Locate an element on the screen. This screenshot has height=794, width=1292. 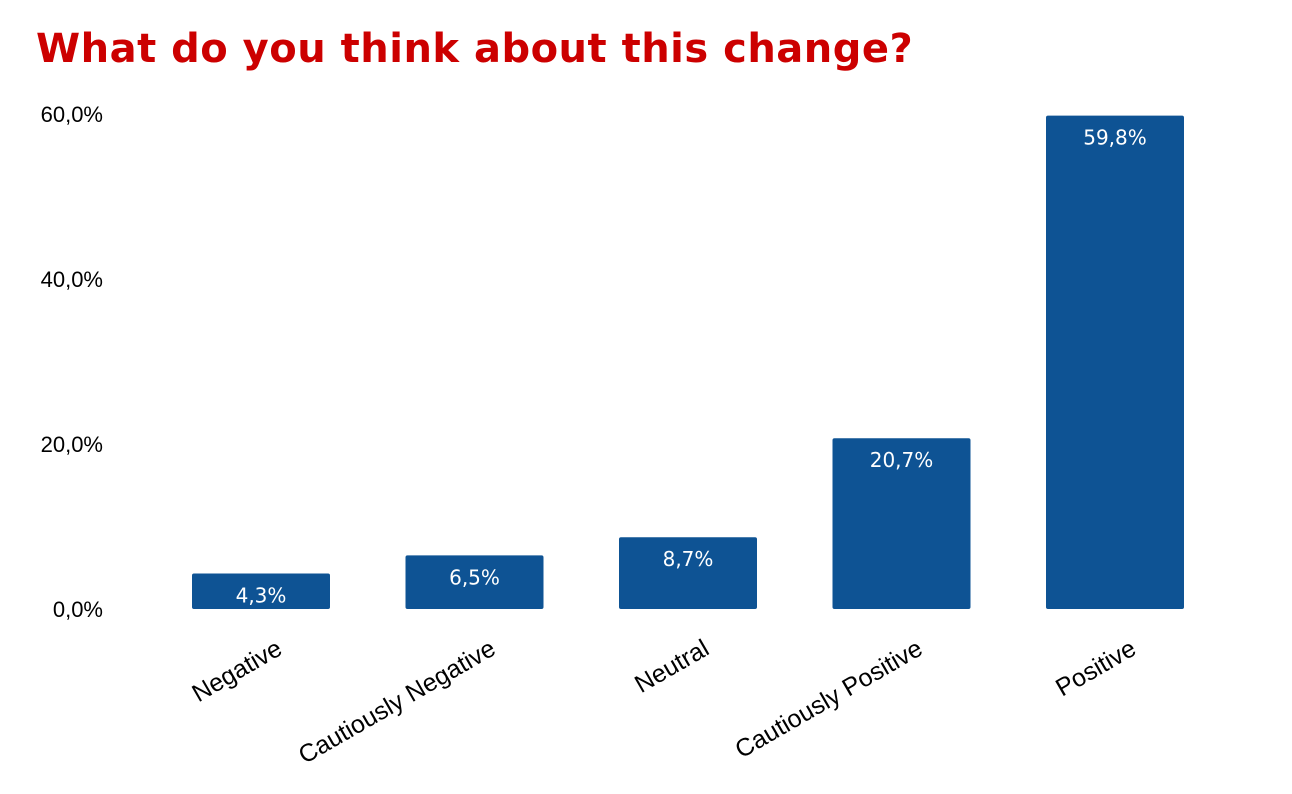
category-label: Negative is located at coordinates (236, 671).